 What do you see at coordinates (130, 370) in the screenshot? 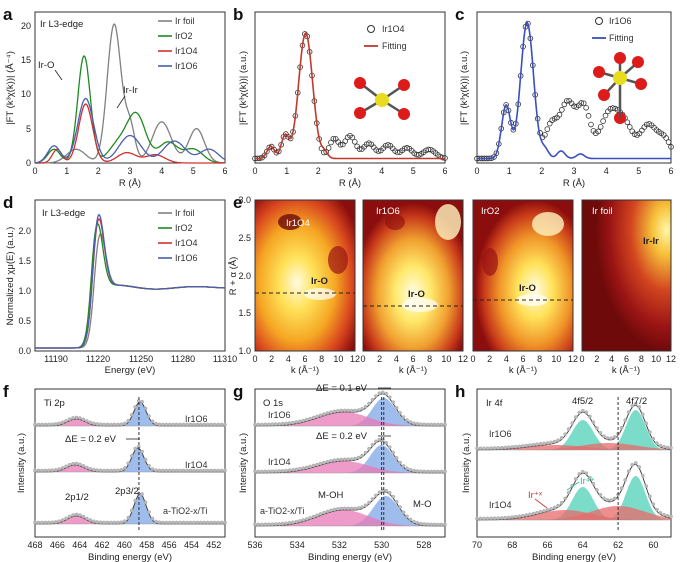
I see `d-xlabel: Energy (eV)` at bounding box center [130, 370].